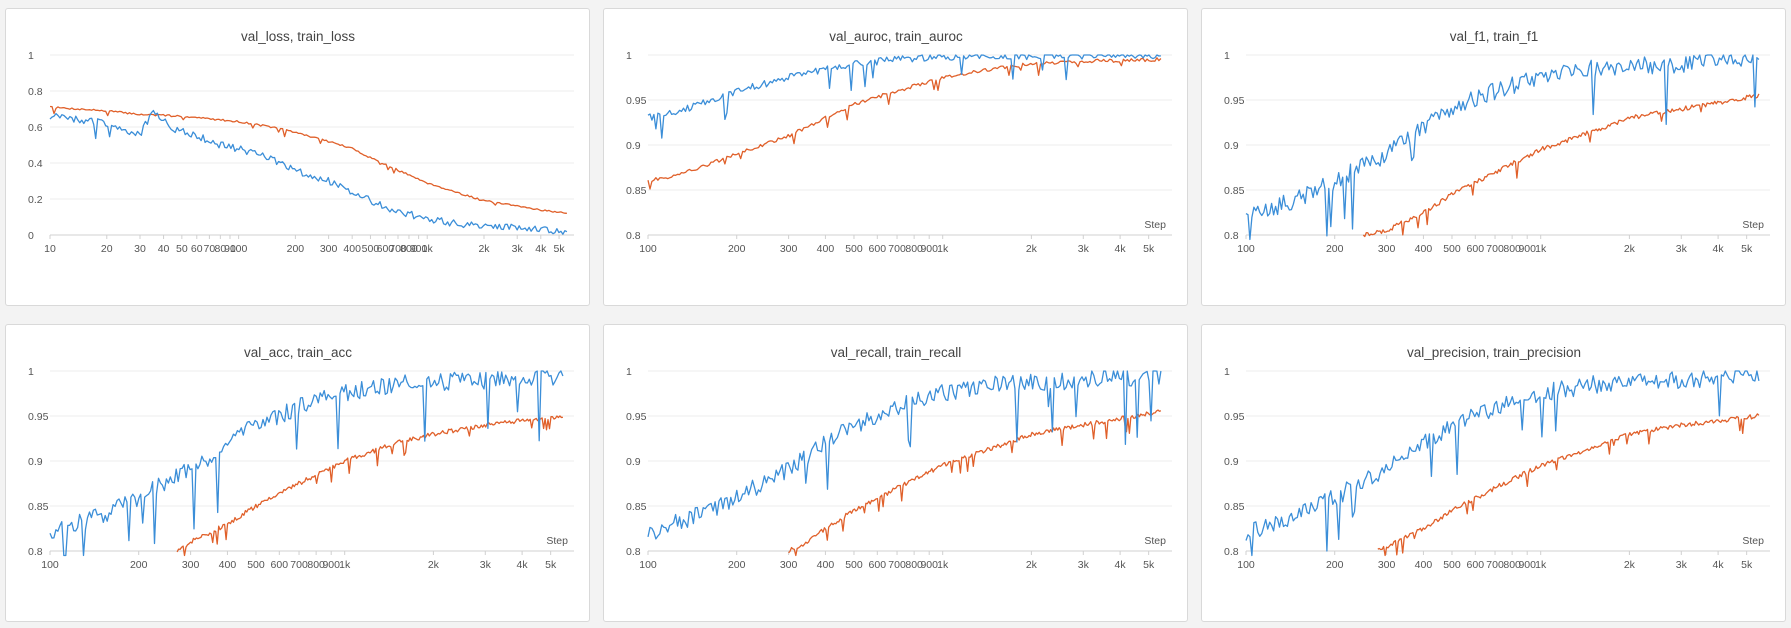 Image resolution: width=1791 pixels, height=628 pixels. I want to click on y-tick-label: 0, so click(31, 236).